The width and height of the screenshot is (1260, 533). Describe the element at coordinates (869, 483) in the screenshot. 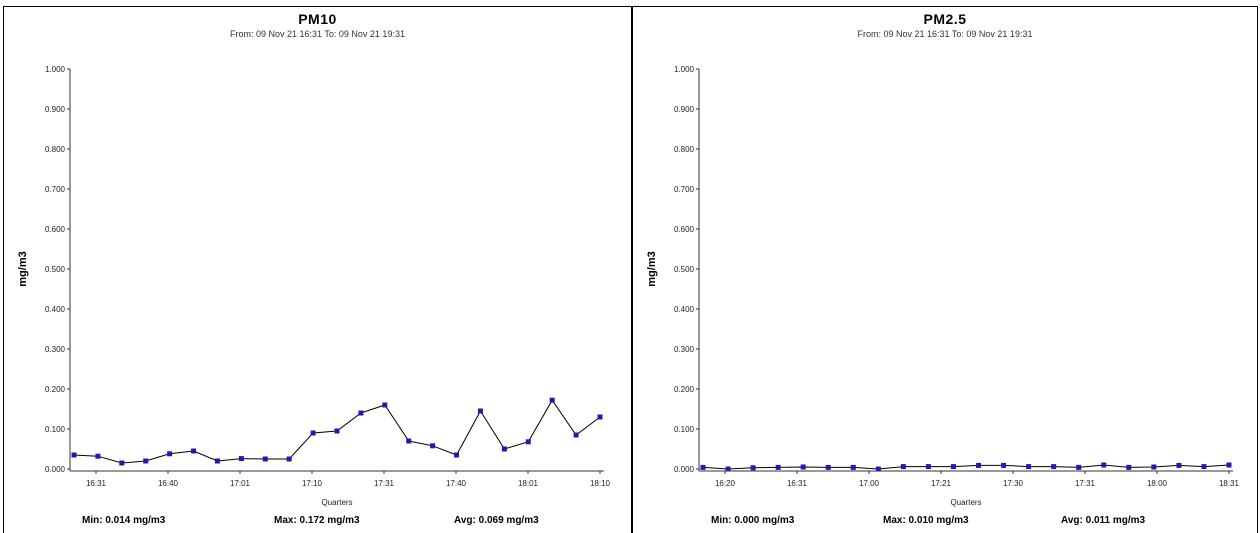

I see `x-tick-label: 17:00` at that location.